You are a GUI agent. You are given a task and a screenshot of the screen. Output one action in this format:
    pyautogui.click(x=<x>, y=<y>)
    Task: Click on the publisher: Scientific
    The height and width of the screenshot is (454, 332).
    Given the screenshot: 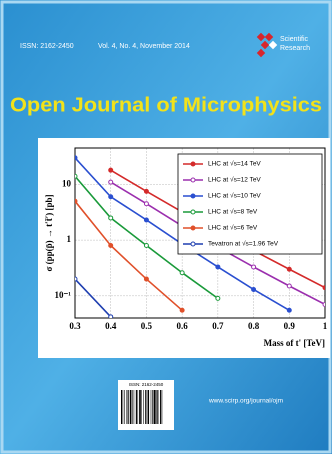 What is the action you would take?
    pyautogui.click(x=294, y=39)
    